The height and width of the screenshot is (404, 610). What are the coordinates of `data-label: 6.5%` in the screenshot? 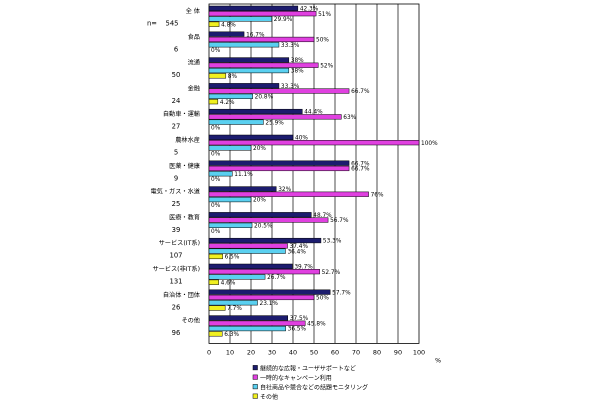 It's located at (232, 258).